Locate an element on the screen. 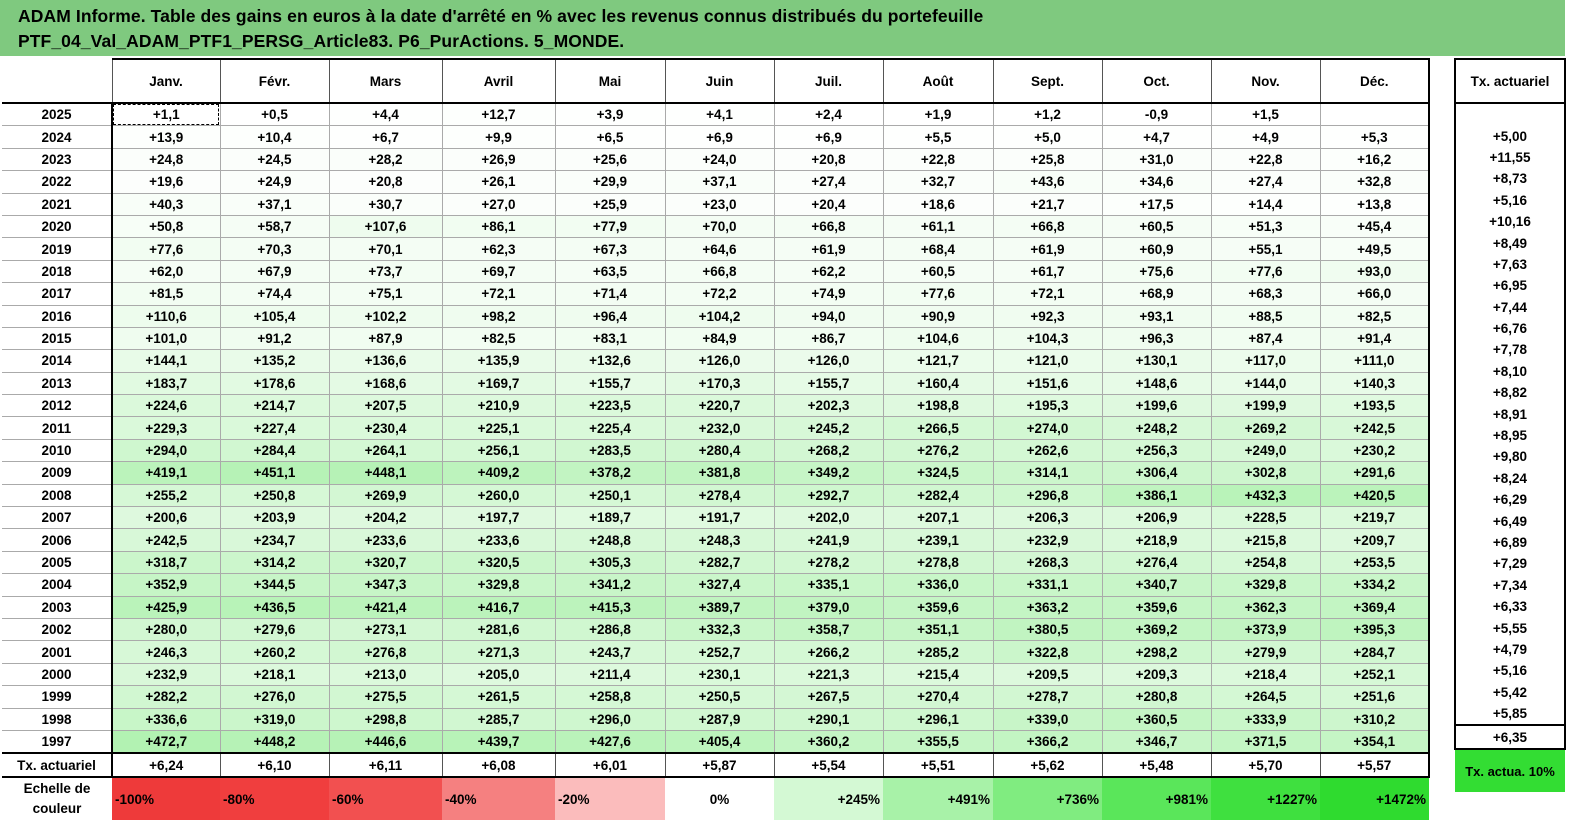  gain-cell: +220,7 is located at coordinates (719, 406).